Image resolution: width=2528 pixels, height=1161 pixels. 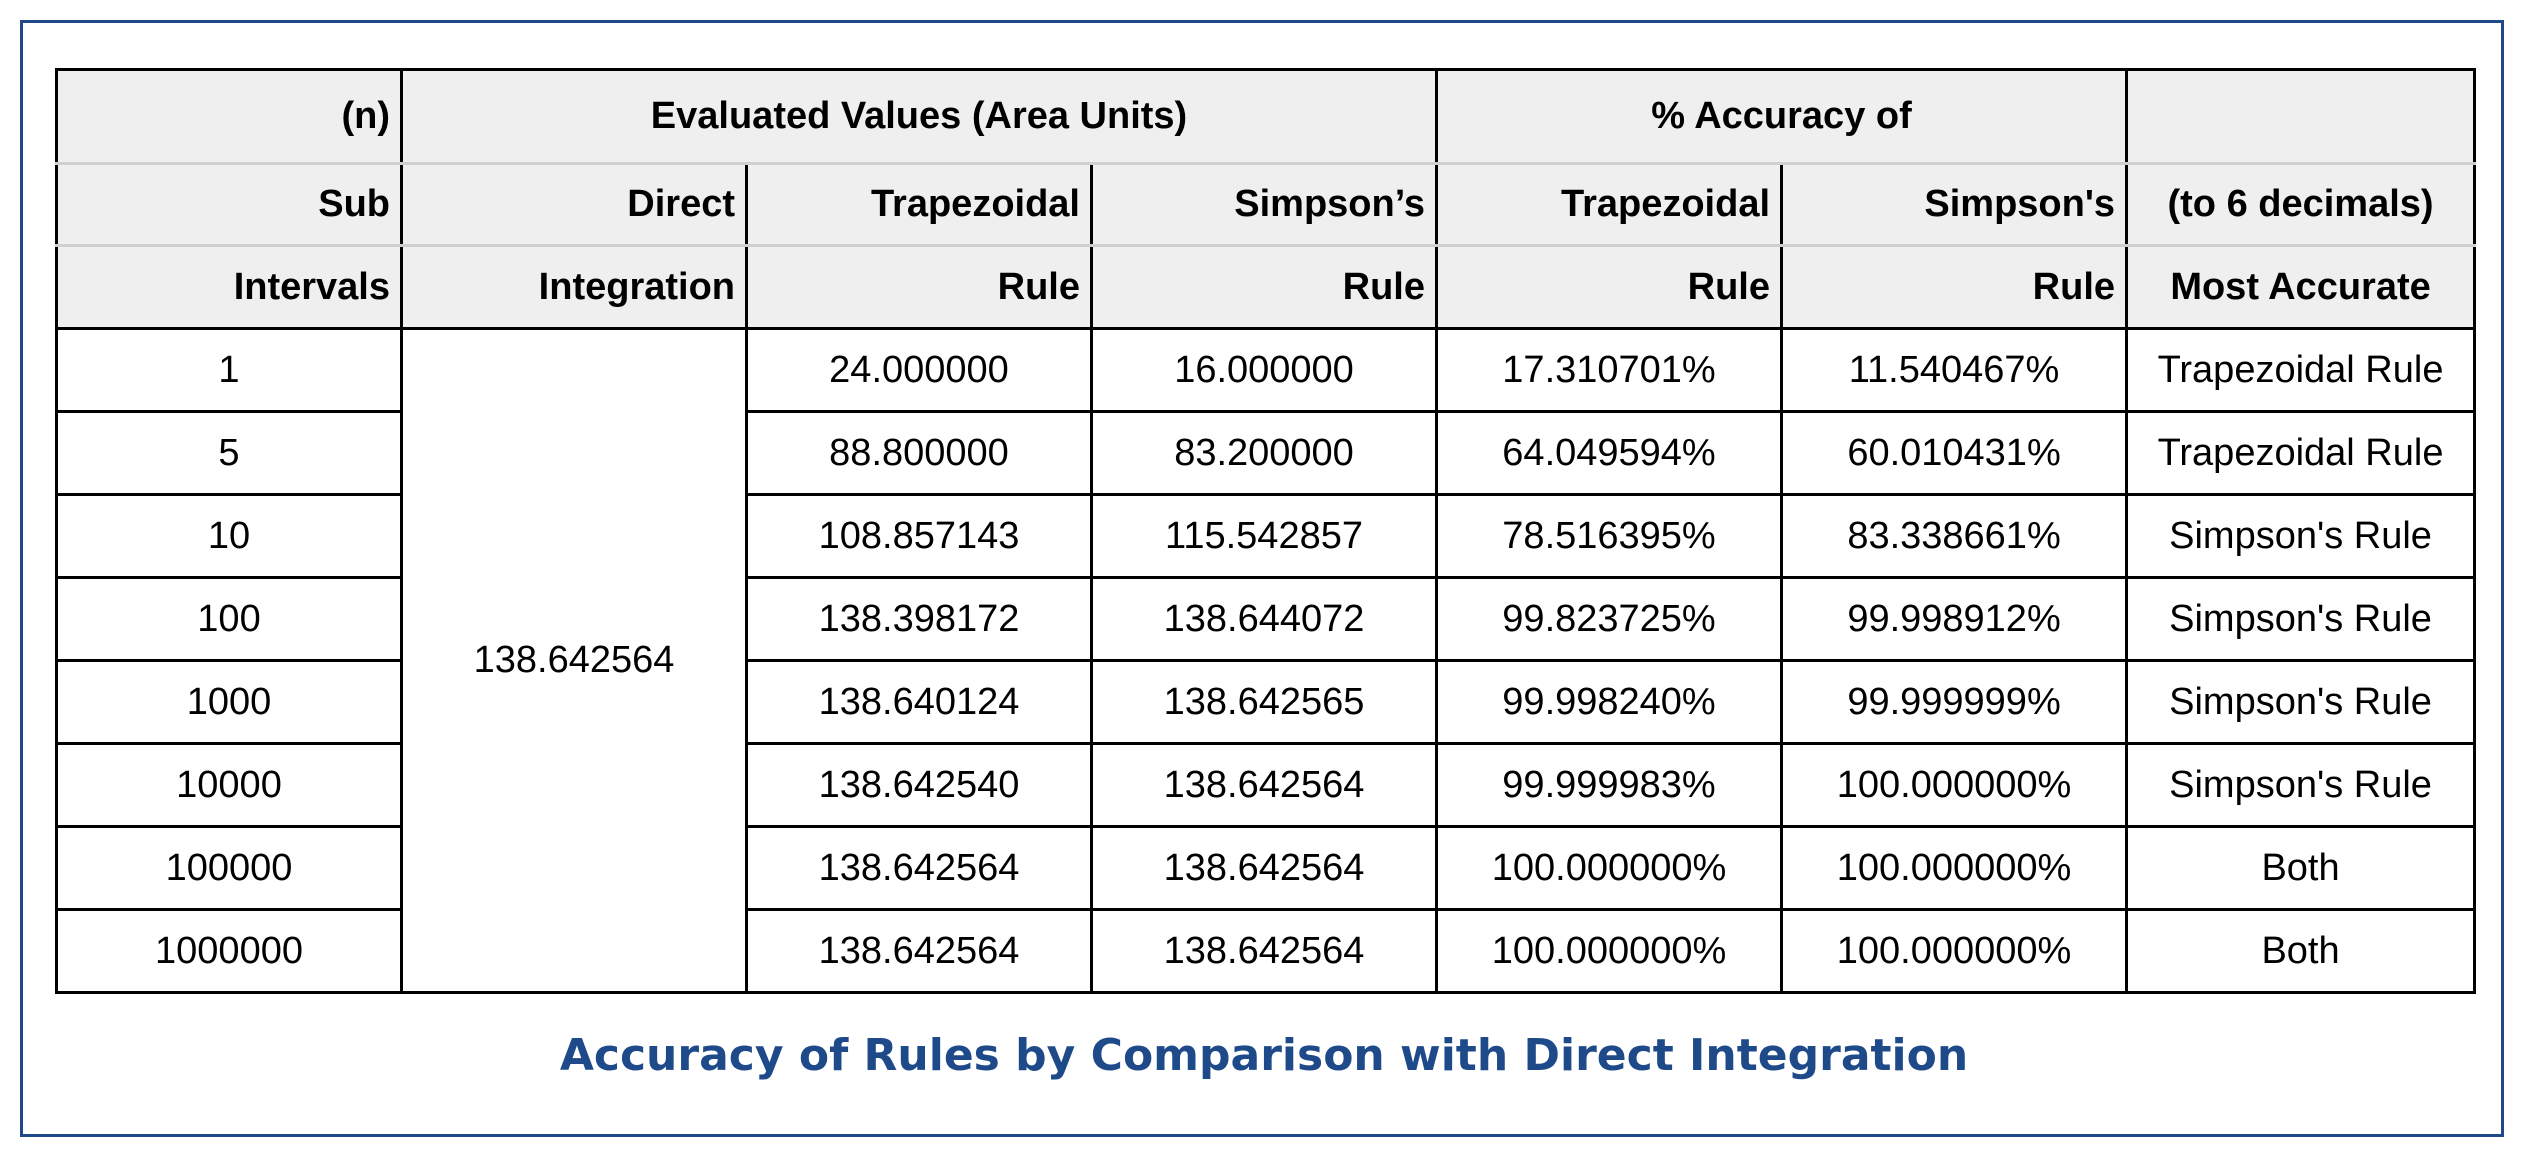 I want to click on cell-trapezoidal: 138.640124, so click(x=919, y=702).